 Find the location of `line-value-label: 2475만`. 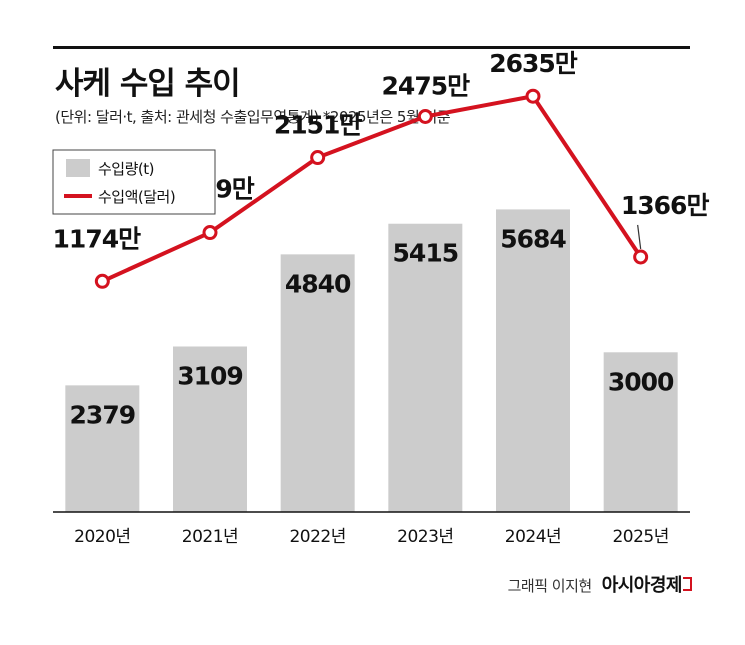

line-value-label: 2475만 is located at coordinates (426, 86).